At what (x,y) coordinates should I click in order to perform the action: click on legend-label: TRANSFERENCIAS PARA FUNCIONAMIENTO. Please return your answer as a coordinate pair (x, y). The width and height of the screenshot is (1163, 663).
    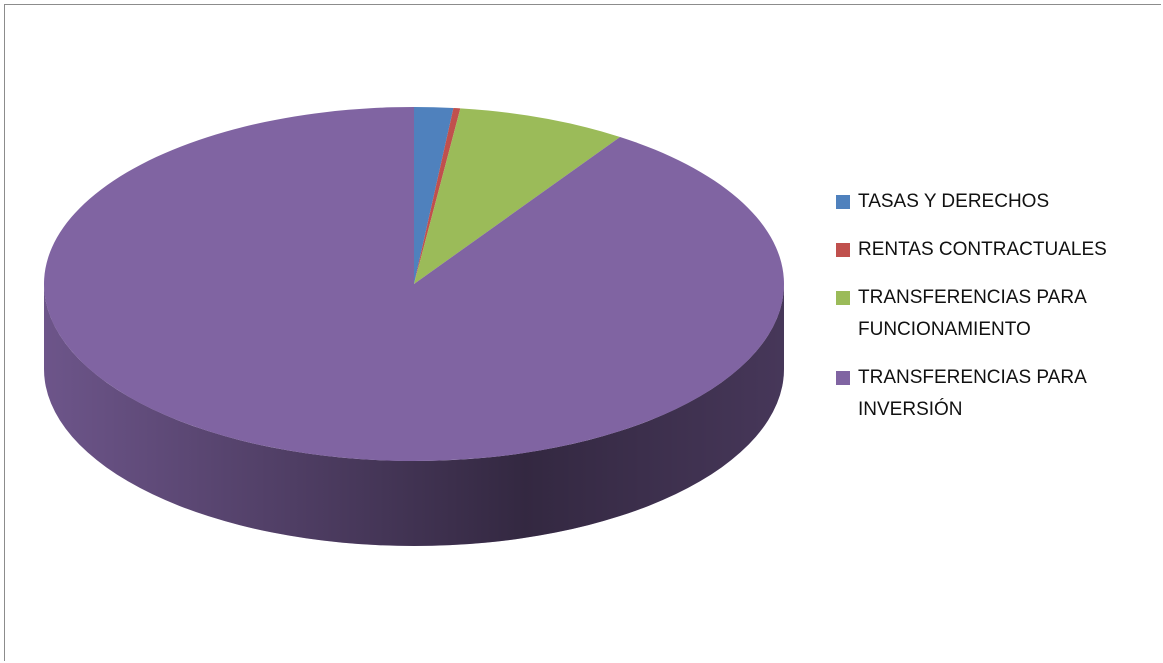
    Looking at the image, I should click on (972, 313).